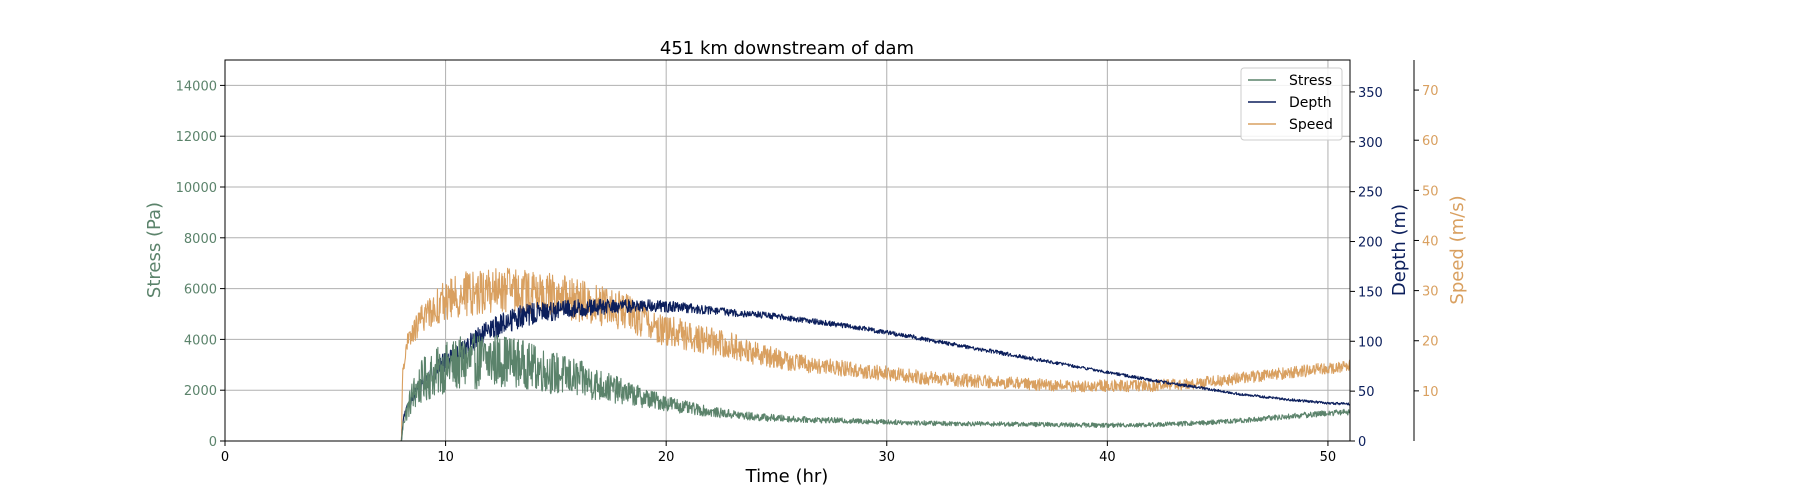  Describe the element at coordinates (1107, 457) in the screenshot. I see `x-tick-label: 40` at that location.